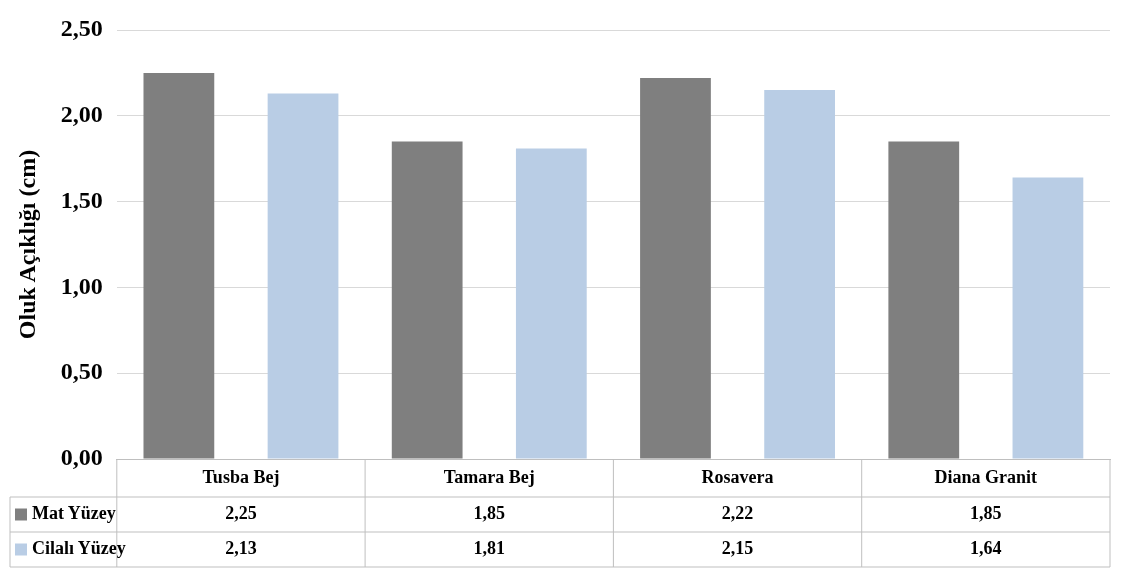  What do you see at coordinates (489, 548) in the screenshot?
I see `data-label: 1,81` at bounding box center [489, 548].